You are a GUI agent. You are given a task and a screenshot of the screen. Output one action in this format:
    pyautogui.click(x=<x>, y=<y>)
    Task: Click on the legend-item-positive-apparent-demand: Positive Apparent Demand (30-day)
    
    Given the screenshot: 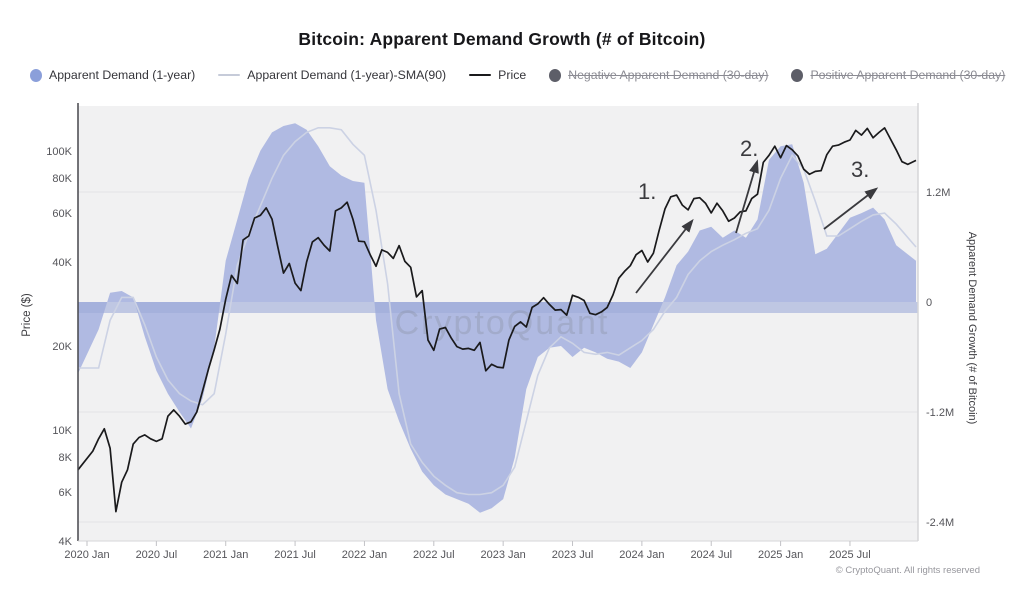 What is the action you would take?
    pyautogui.click(x=898, y=75)
    